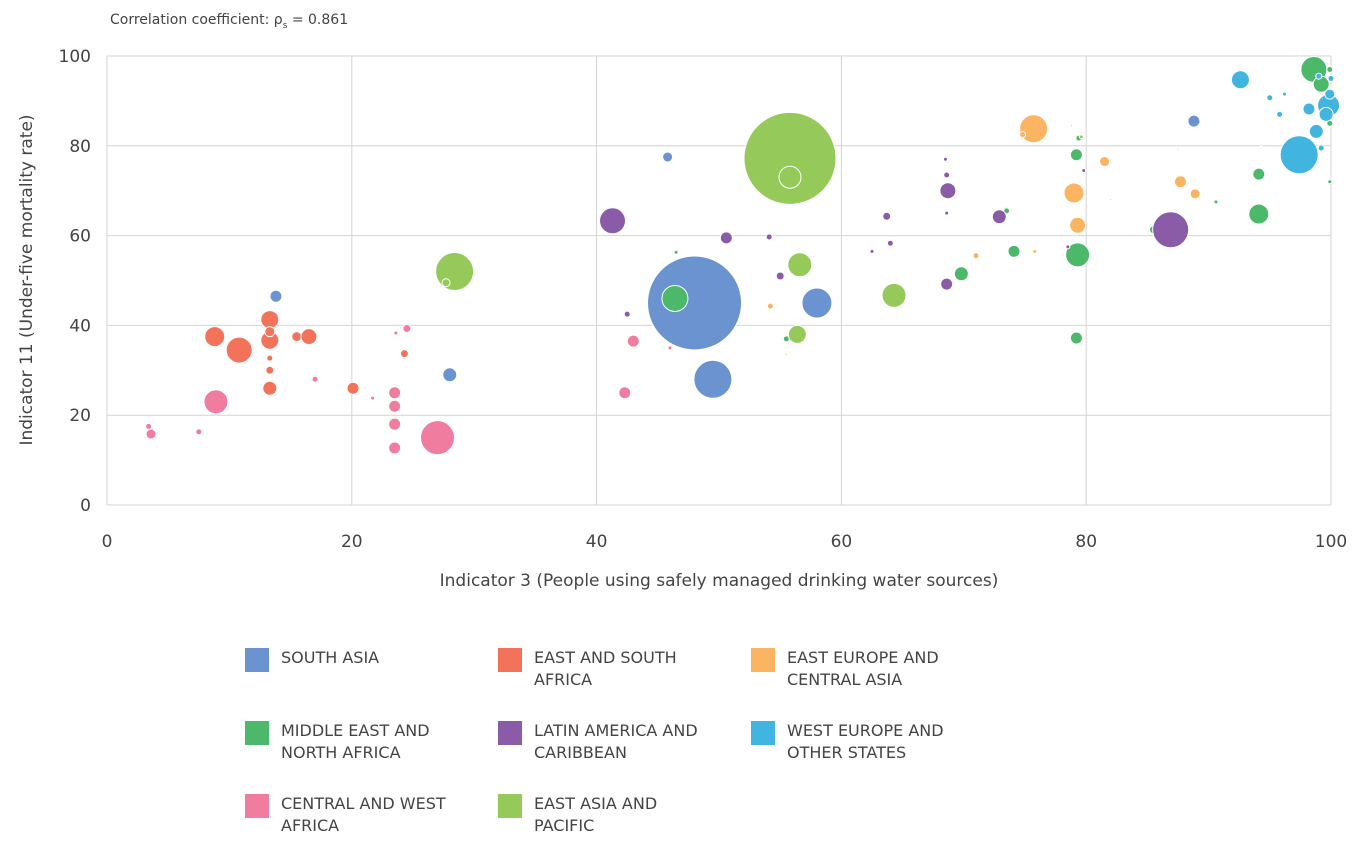 This screenshot has width=1355, height=867. I want to click on legend-item: LATIN AMERICA AND CARIBBEAN, so click(624, 757).